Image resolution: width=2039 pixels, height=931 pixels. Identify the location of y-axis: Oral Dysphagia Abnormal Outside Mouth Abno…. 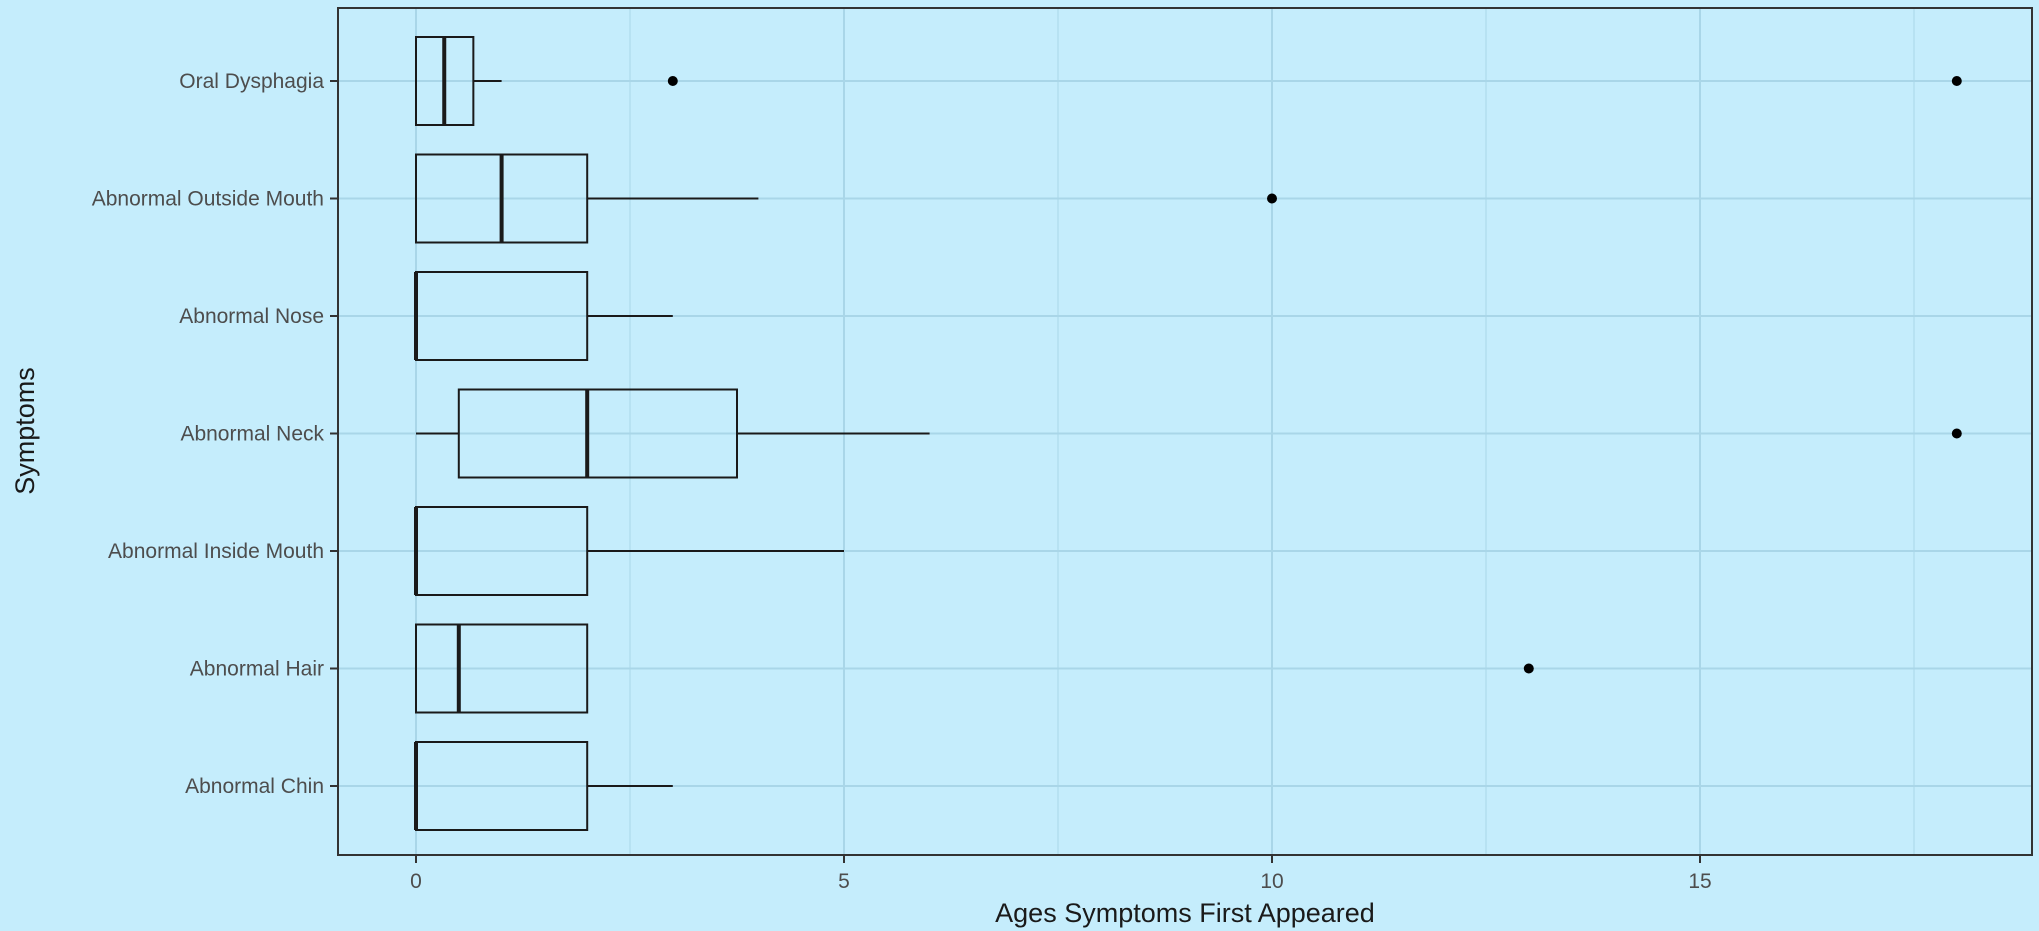
(215, 434).